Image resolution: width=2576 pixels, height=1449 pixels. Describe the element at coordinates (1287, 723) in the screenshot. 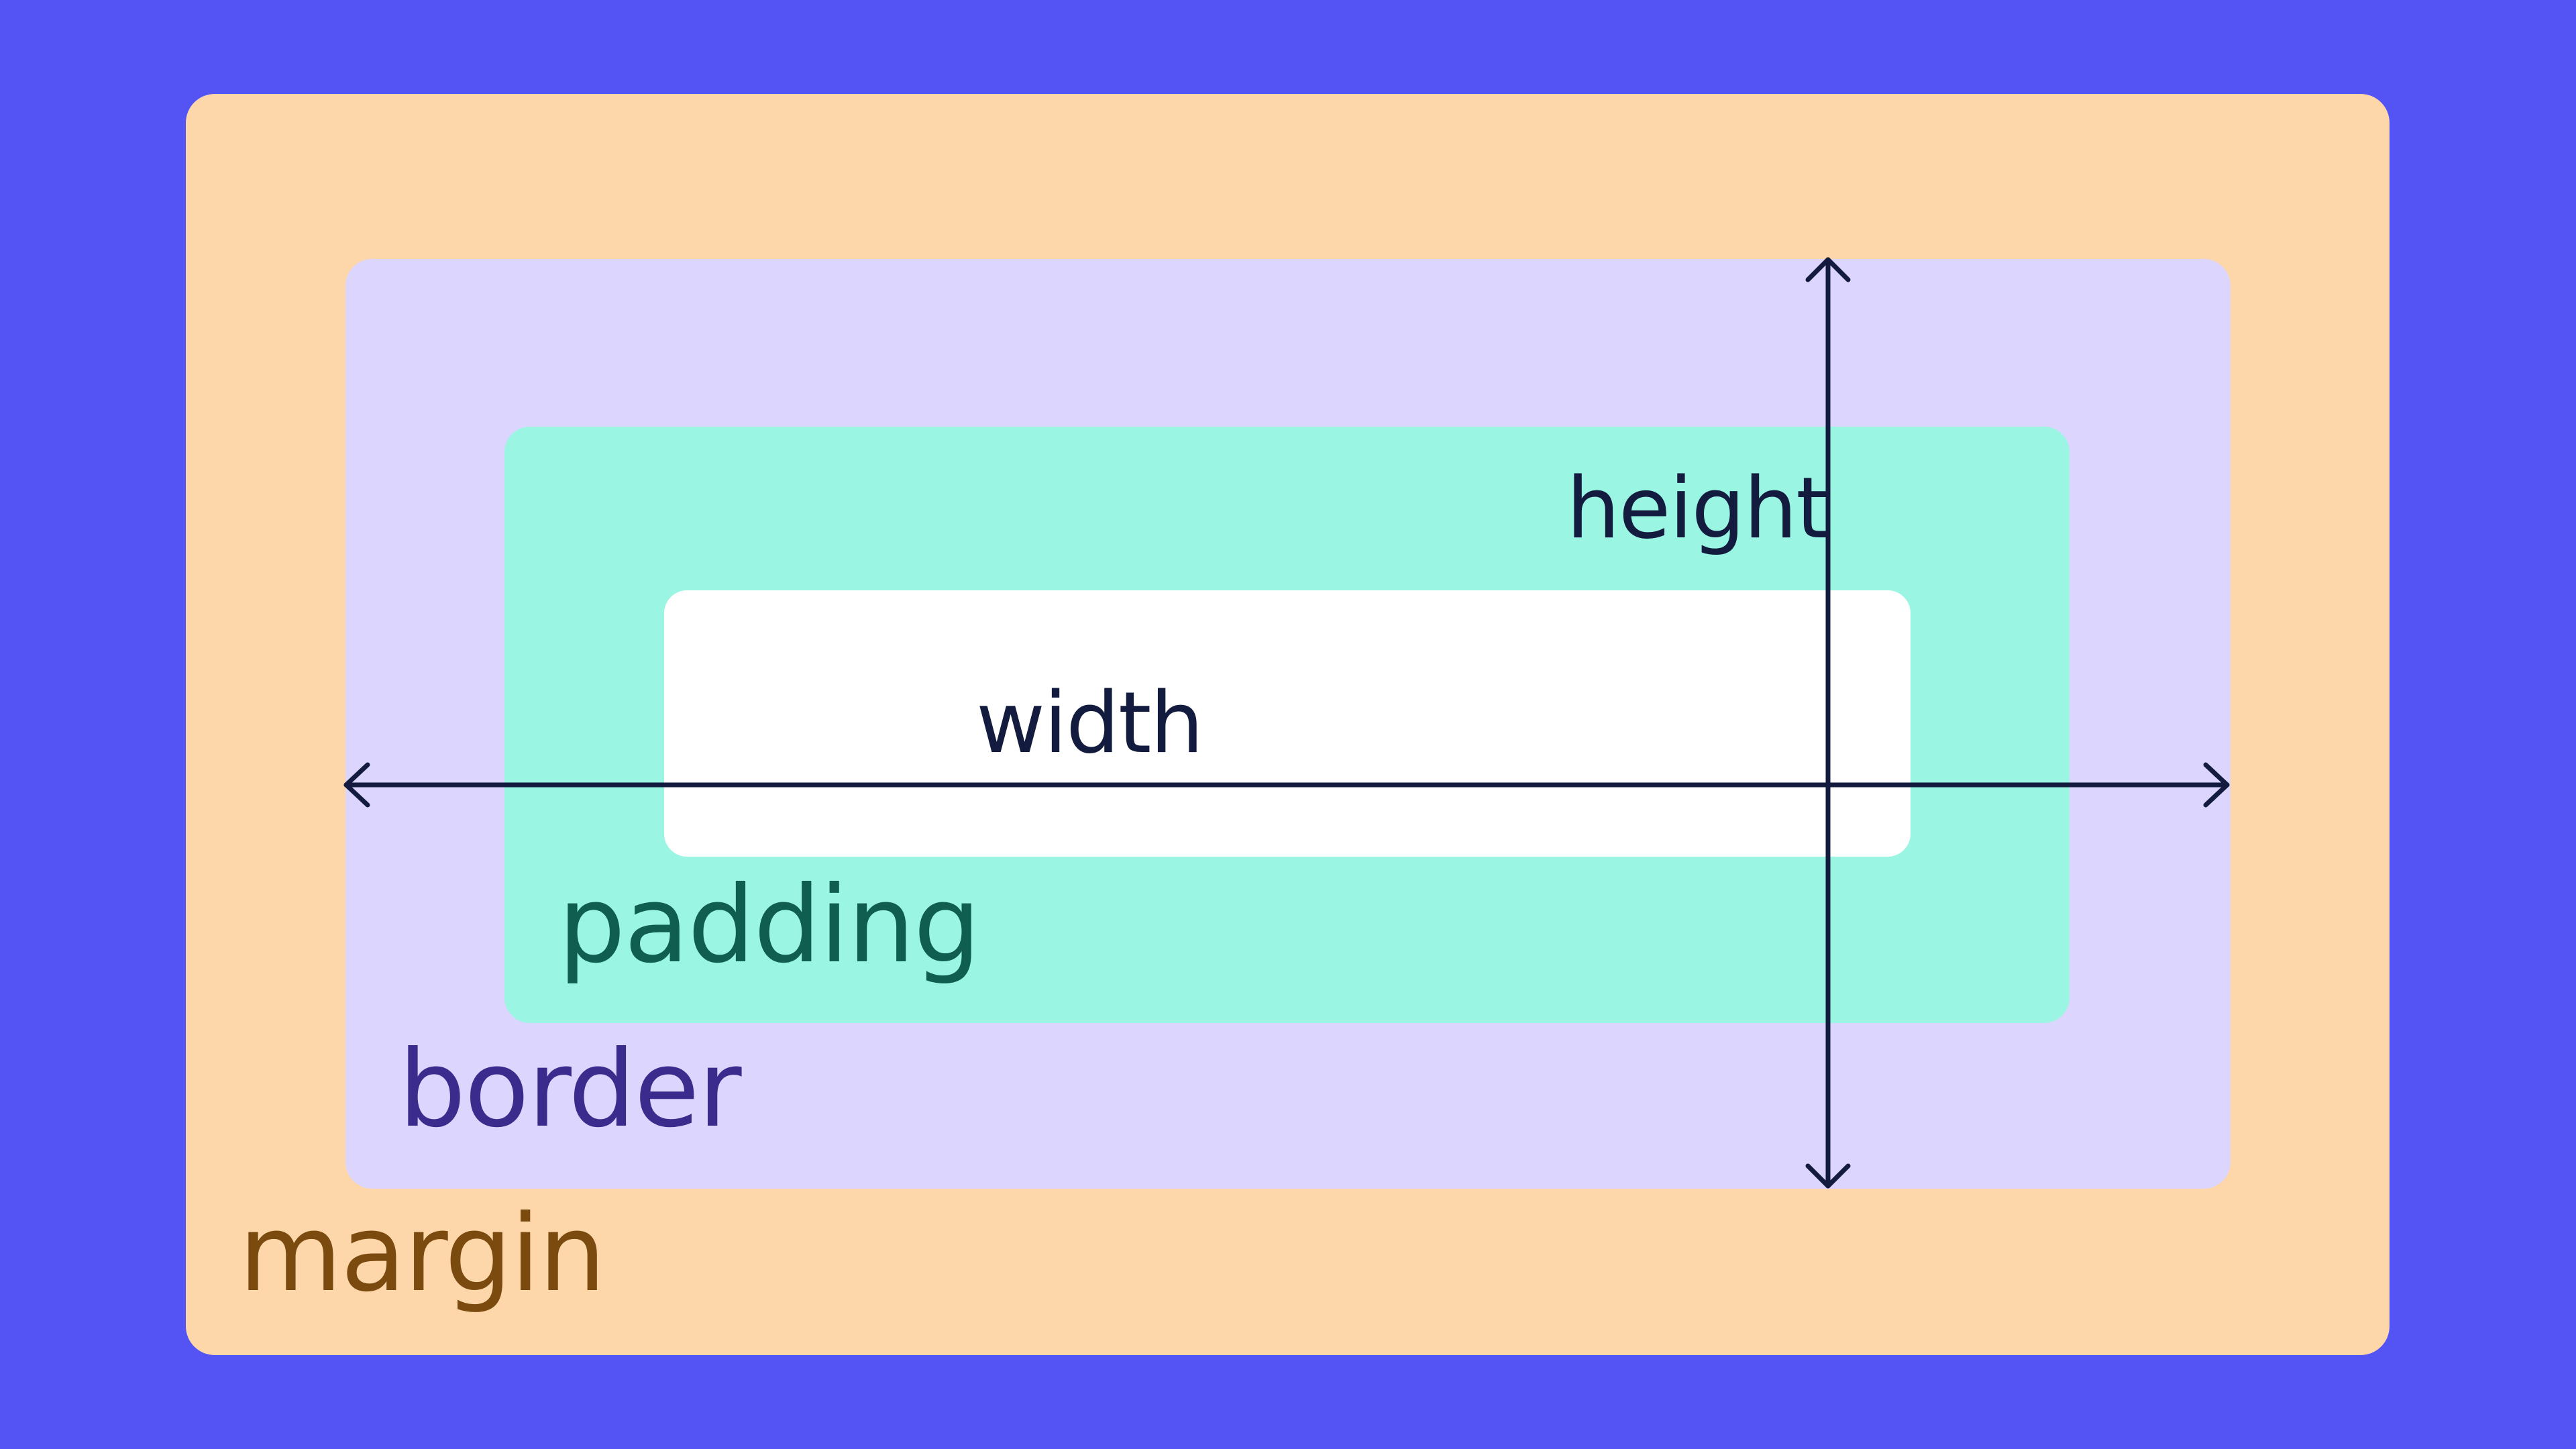

I see `content-box` at that location.